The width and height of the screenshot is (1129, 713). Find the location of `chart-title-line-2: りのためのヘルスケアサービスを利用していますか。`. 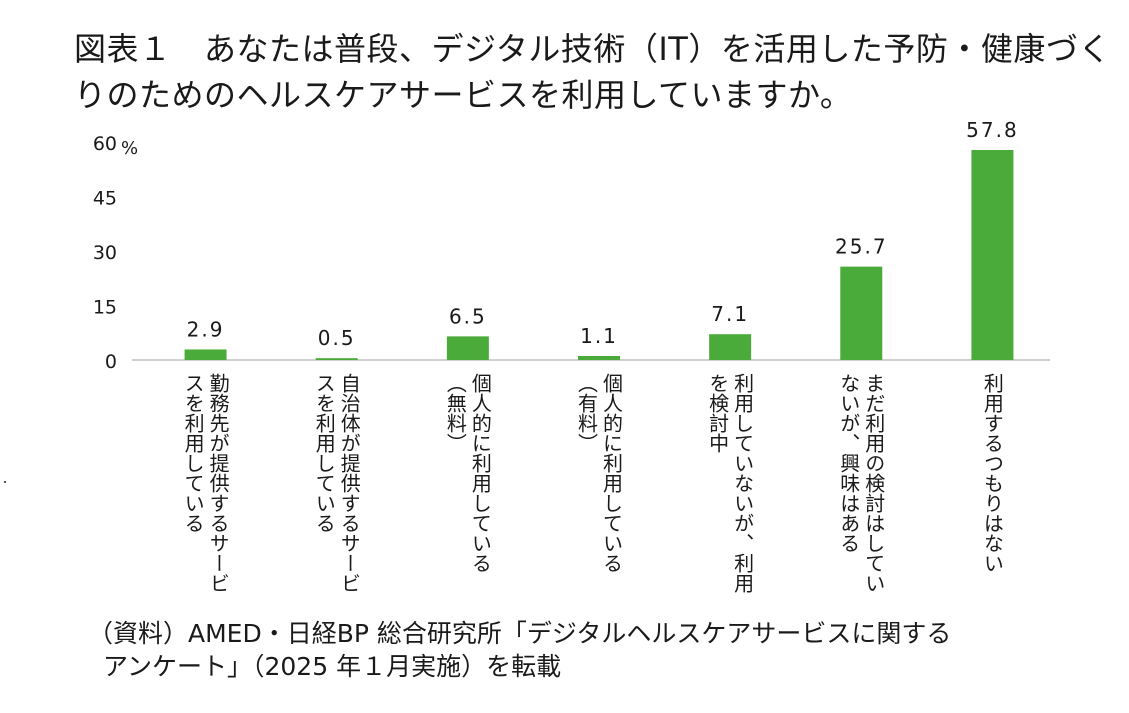

chart-title-line-2: りのためのヘルスケアサービスを利用していますか。 is located at coordinates (463, 95).